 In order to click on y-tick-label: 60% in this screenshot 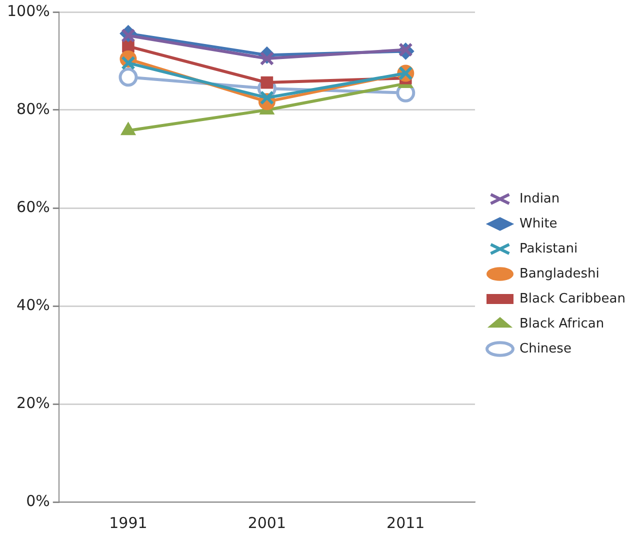, I will do `click(33, 207)`.